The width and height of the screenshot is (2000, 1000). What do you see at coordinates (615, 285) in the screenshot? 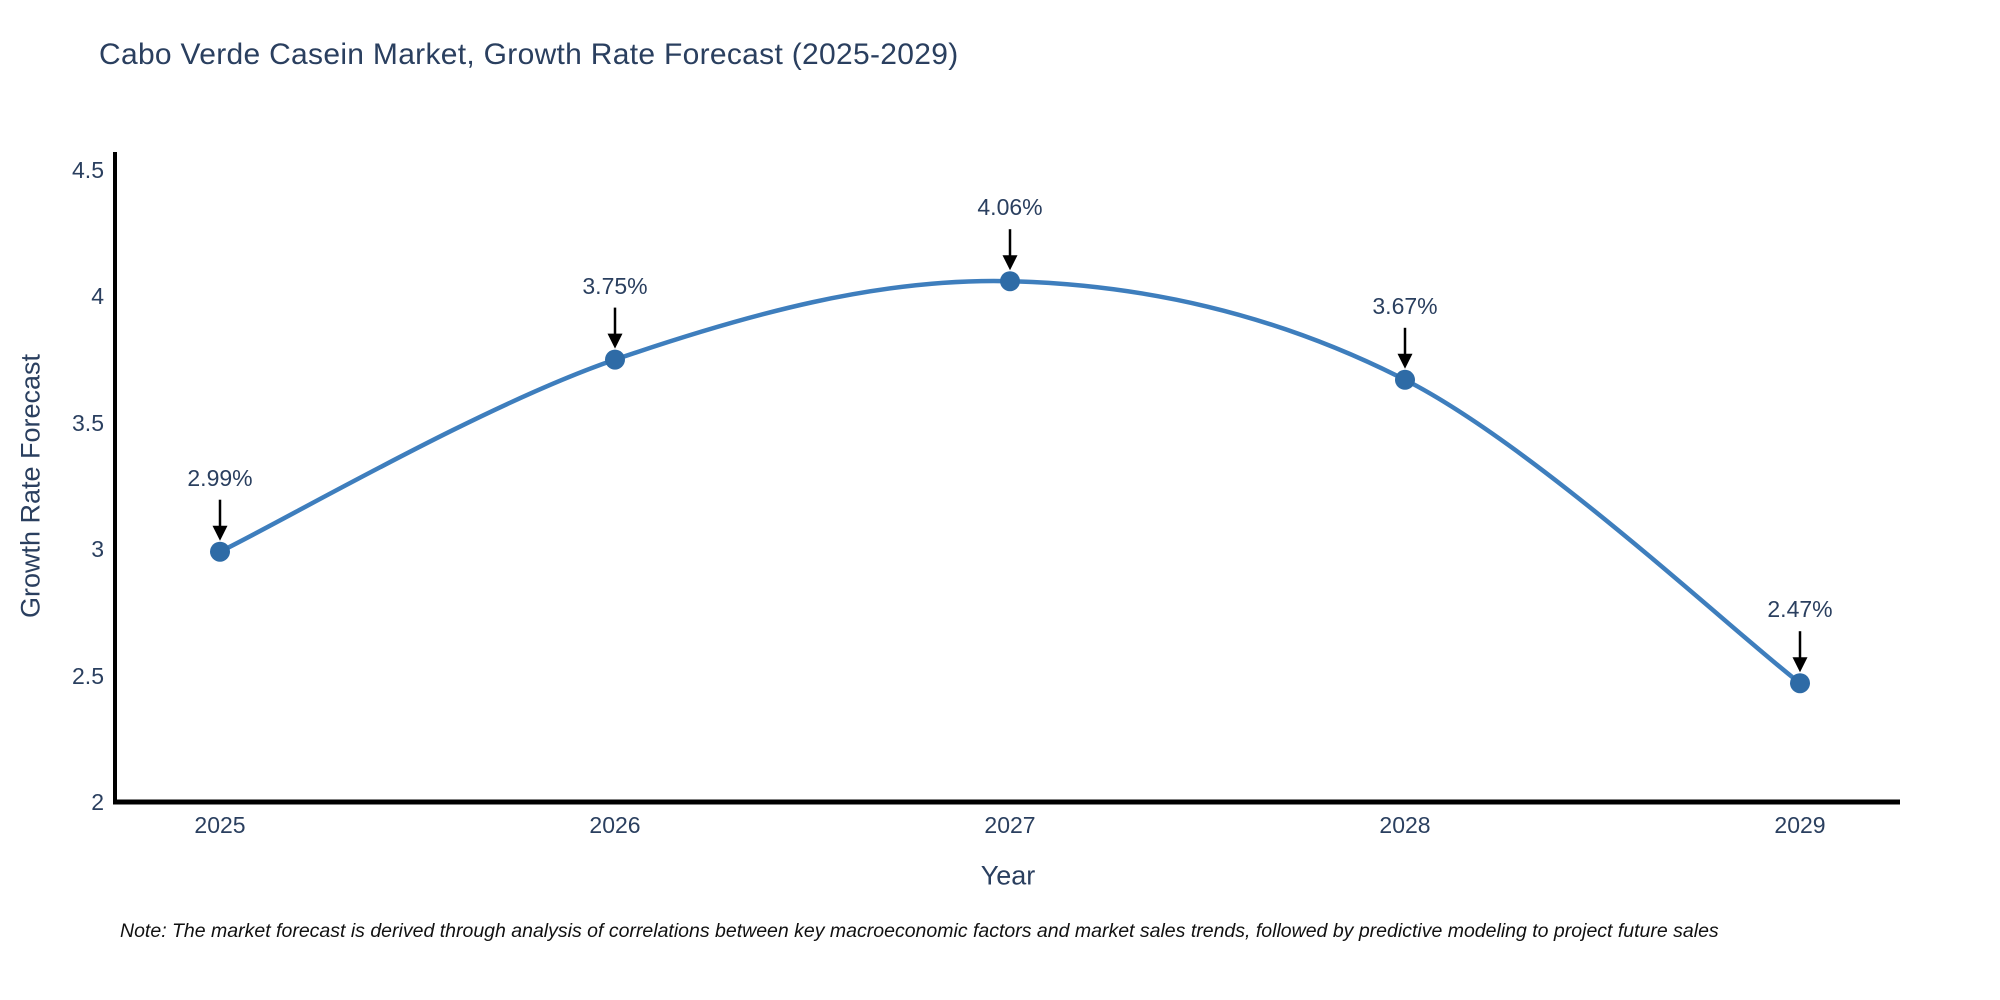
I see `point-annotation-label: 3.75%` at bounding box center [615, 285].